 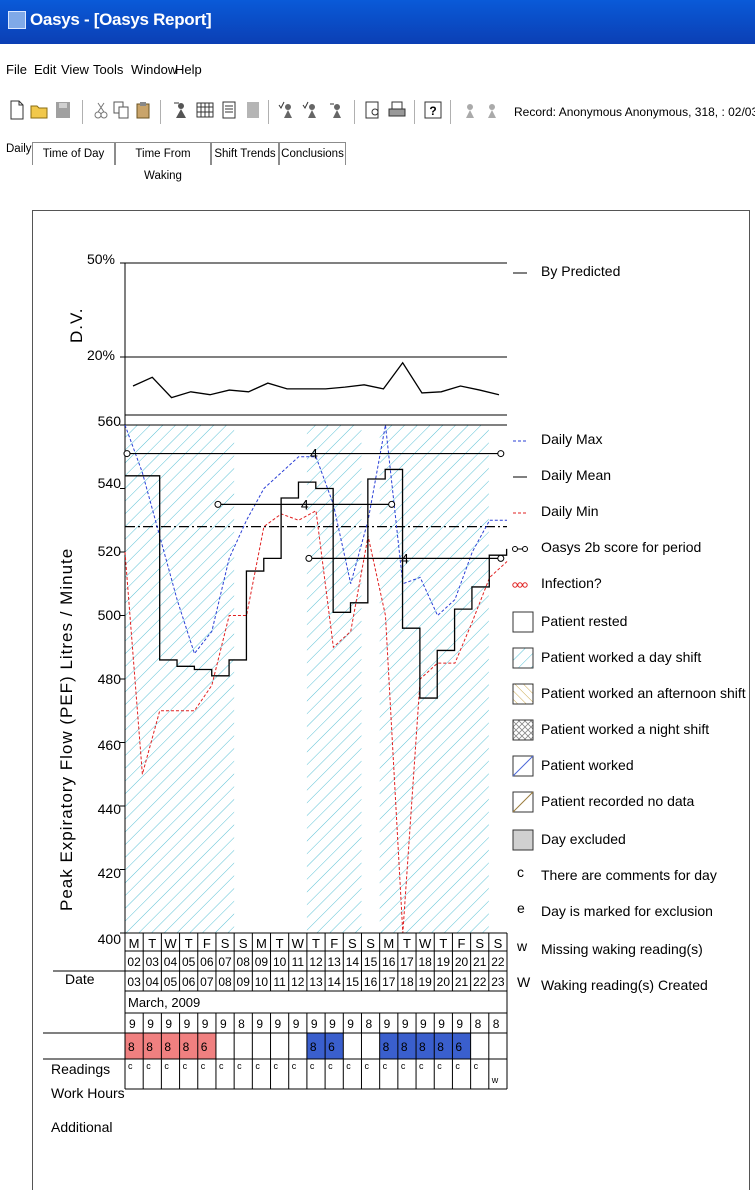 I want to click on pef-tick: 540, so click(x=109, y=483).